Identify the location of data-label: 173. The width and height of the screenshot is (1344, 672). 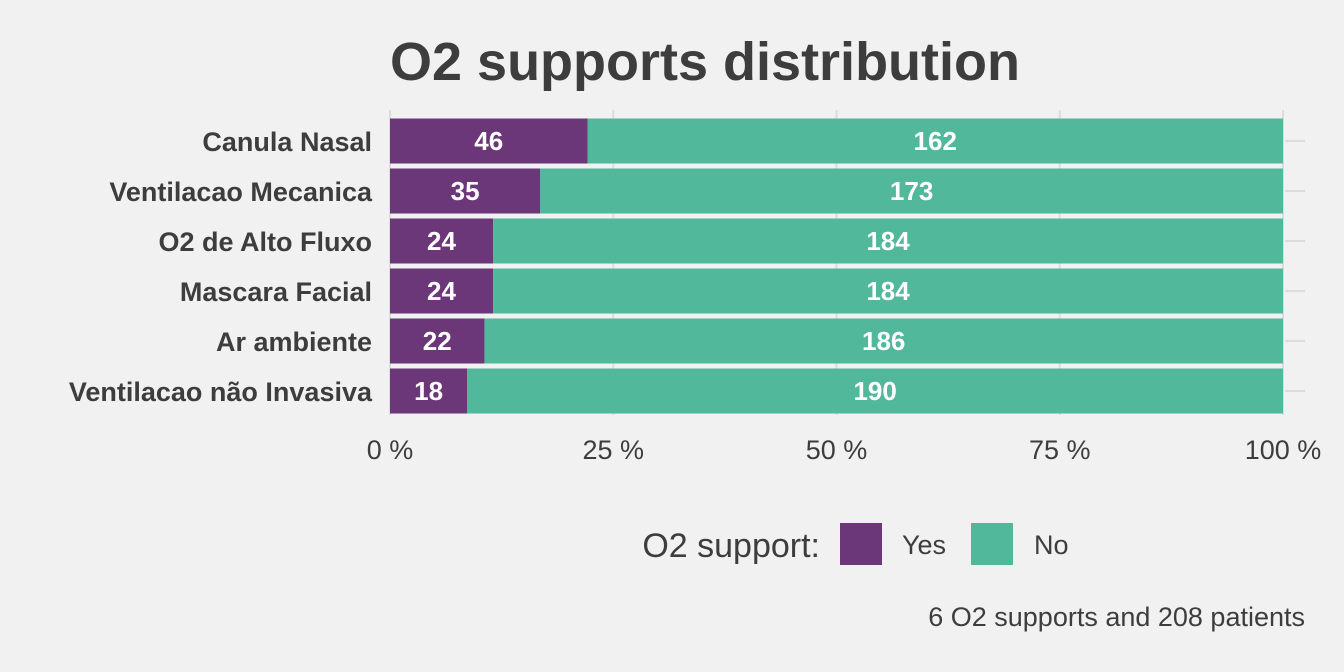
(911, 191).